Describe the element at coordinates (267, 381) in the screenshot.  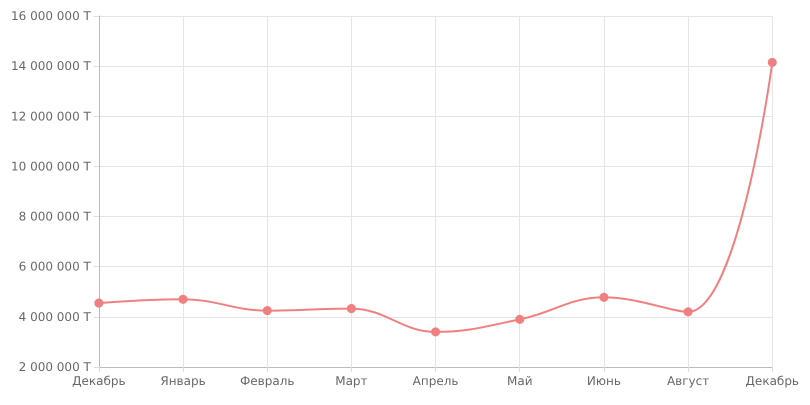
I see `x-tick-label: Февраль` at that location.